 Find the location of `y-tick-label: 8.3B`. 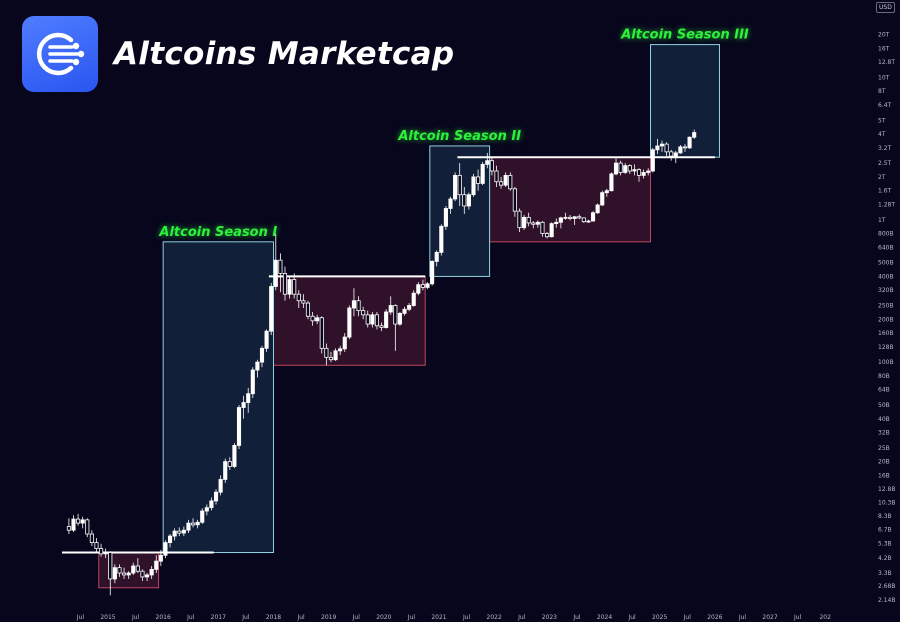

y-tick-label: 8.3B is located at coordinates (885, 516).